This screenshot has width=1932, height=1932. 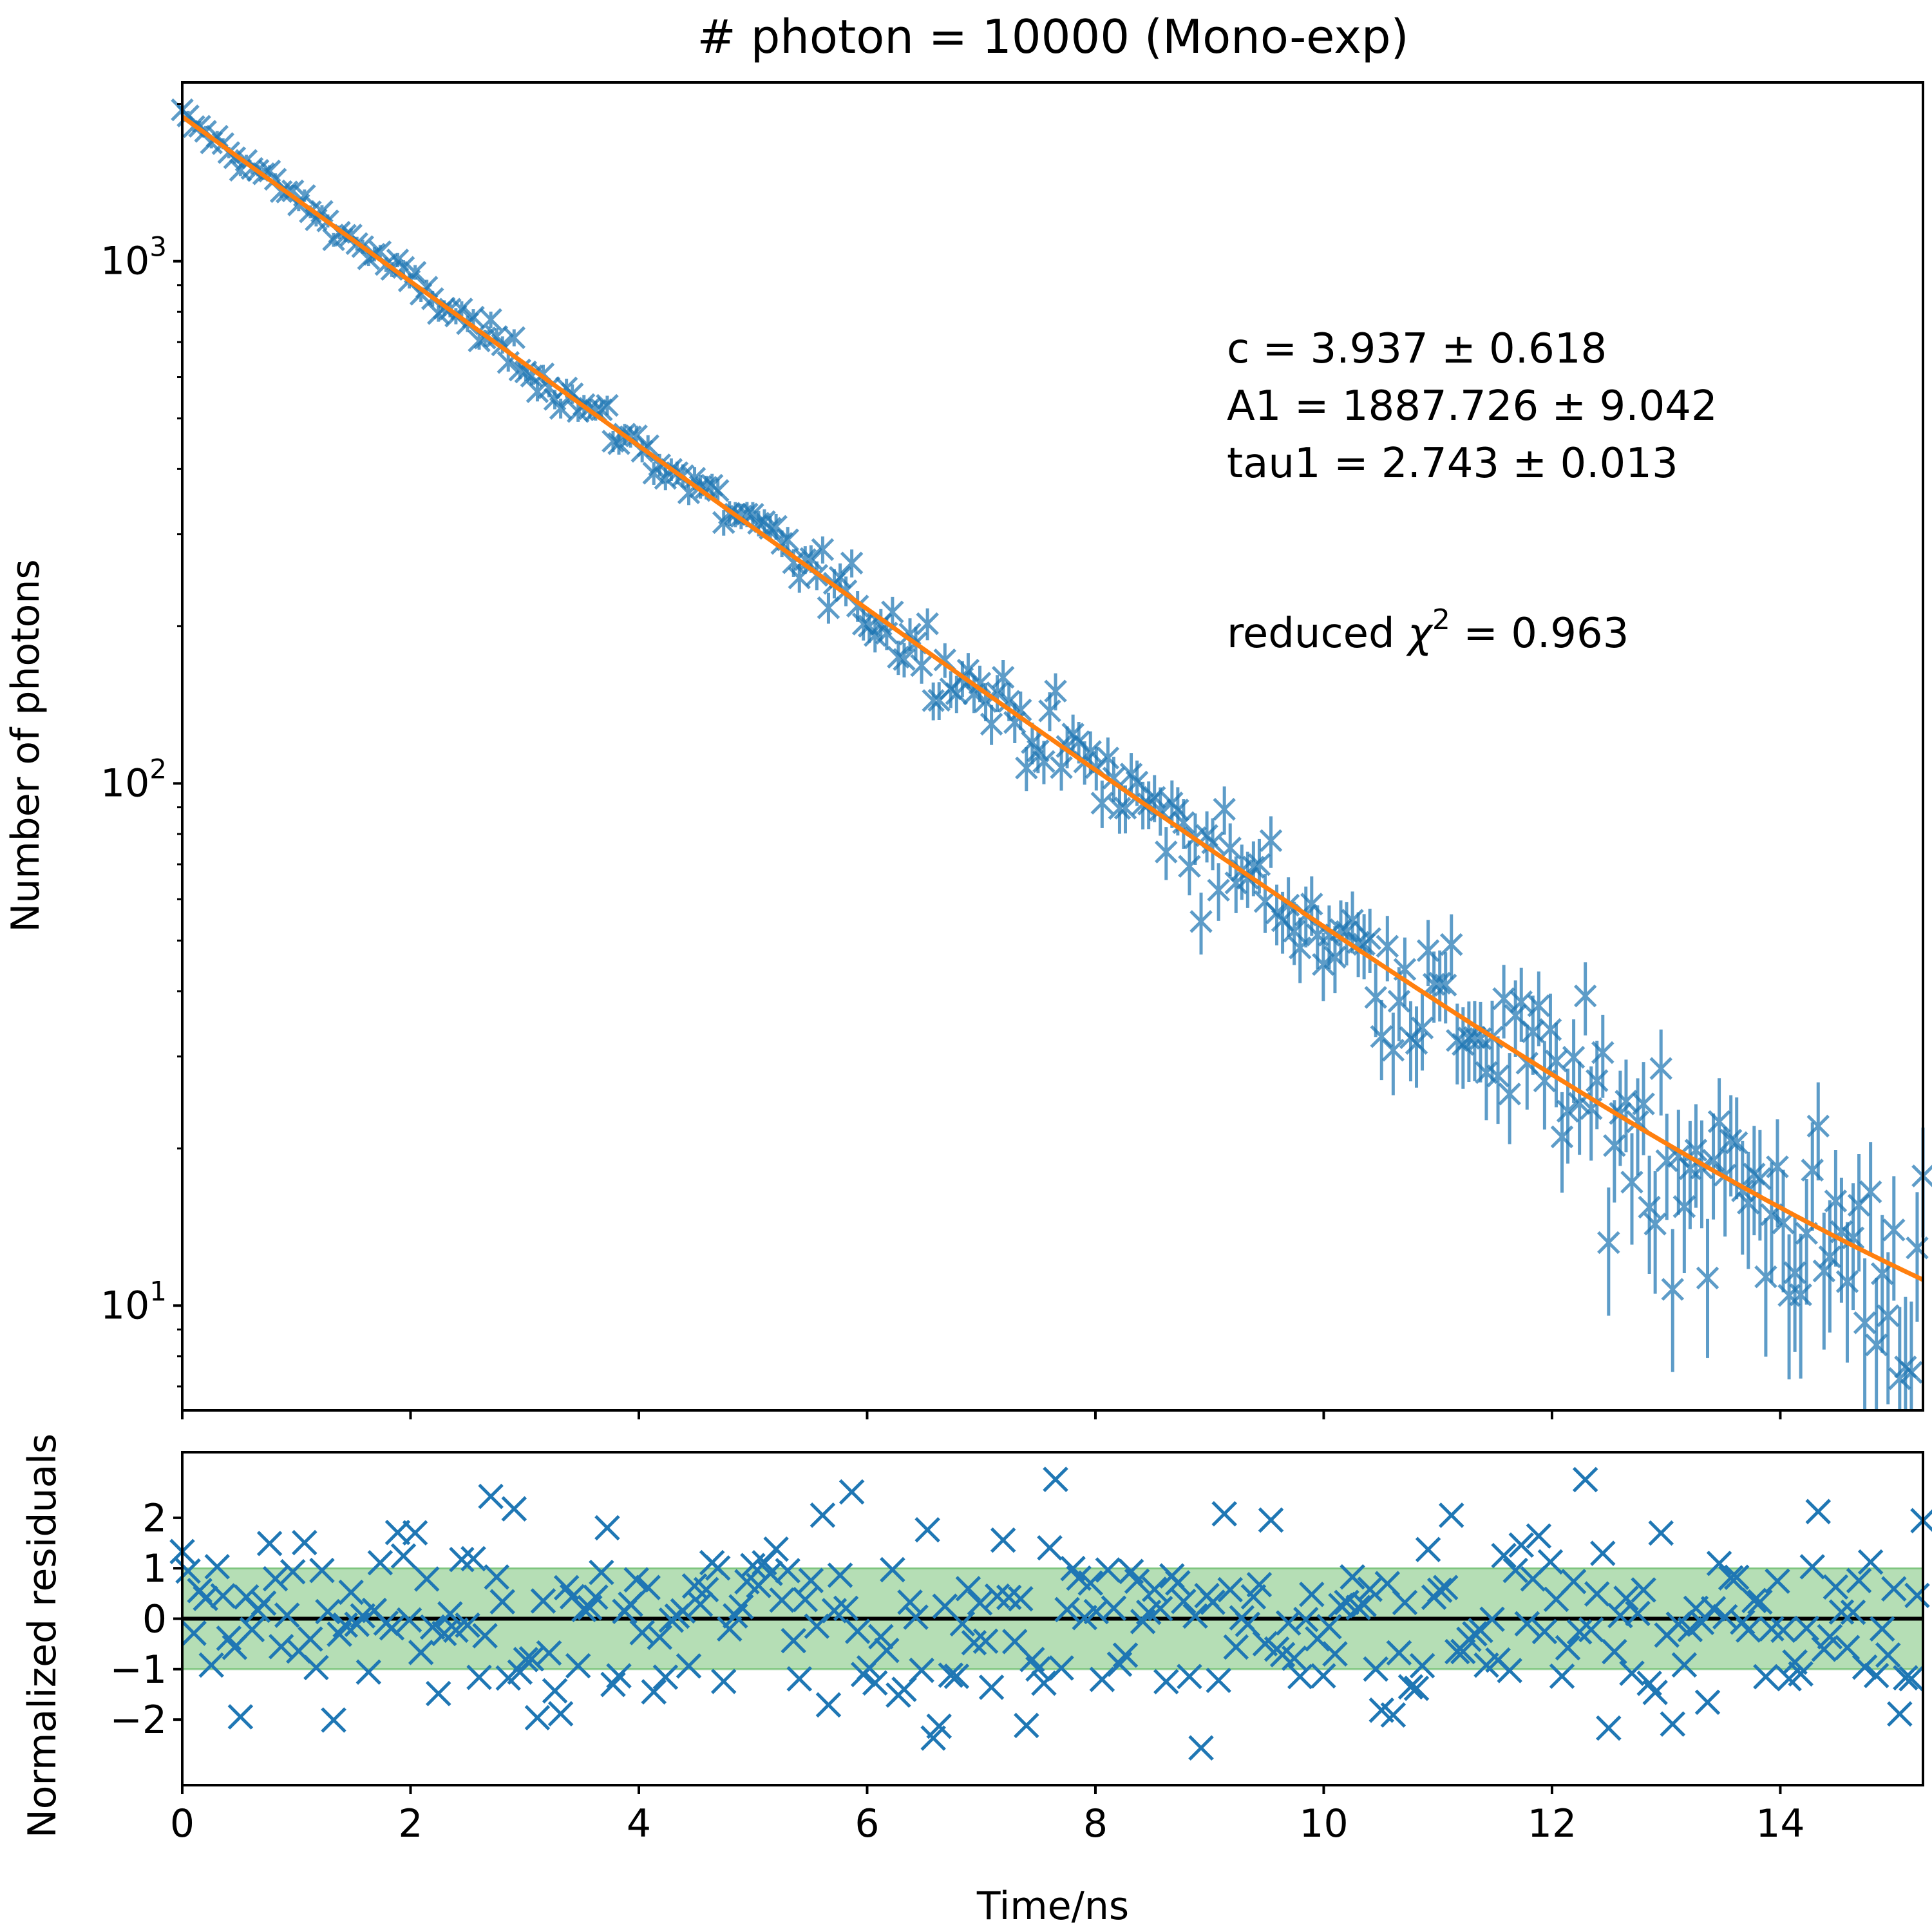 I want to click on residual-marks, so click(x=1050, y=1613).